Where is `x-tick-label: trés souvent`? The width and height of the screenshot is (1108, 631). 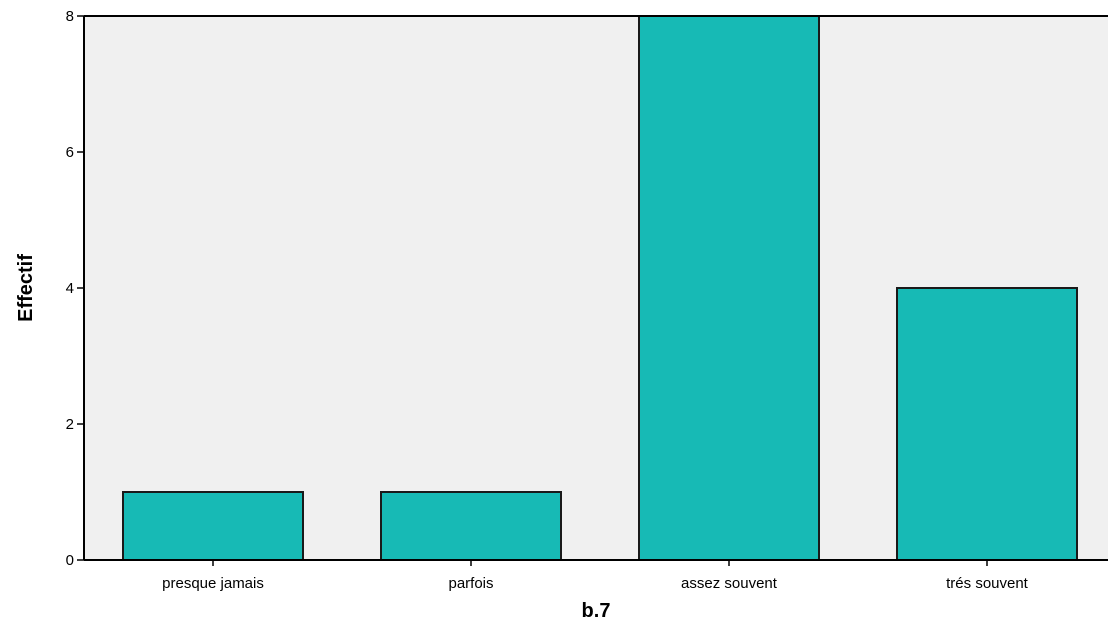
x-tick-label: trés souvent is located at coordinates (987, 583).